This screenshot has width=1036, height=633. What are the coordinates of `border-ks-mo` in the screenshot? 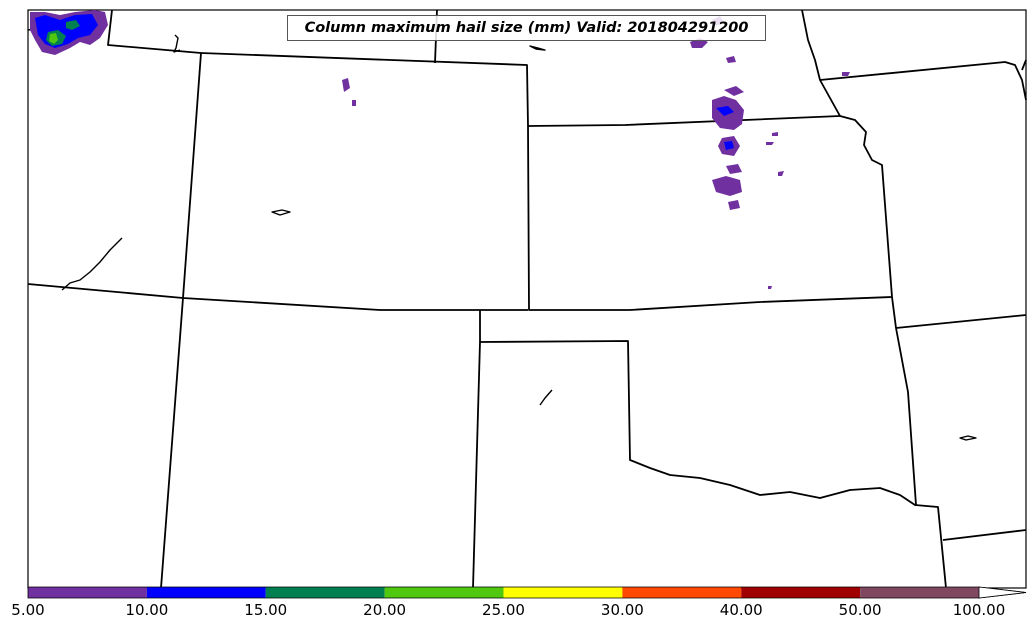 It's located at (866, 206).